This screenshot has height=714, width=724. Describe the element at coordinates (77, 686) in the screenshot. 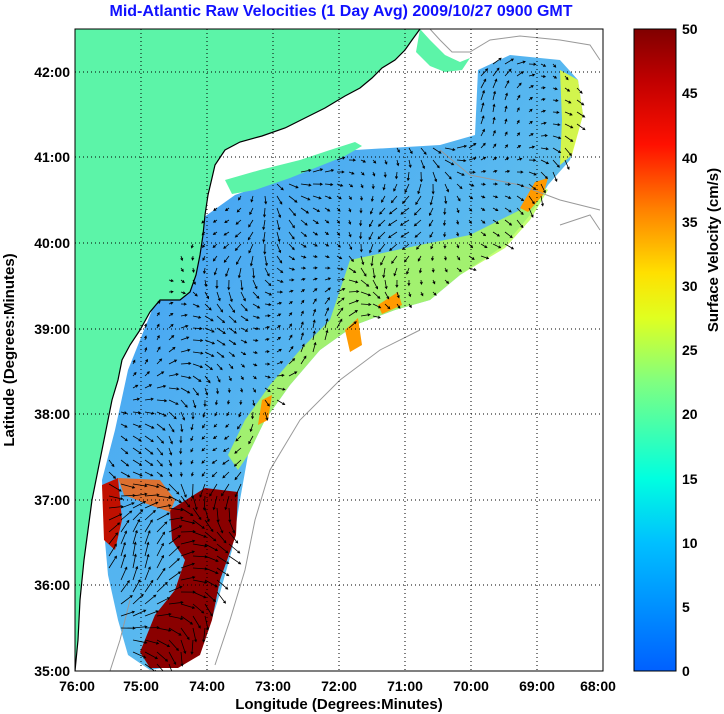

I see `lon-tick-label: 76:00` at that location.